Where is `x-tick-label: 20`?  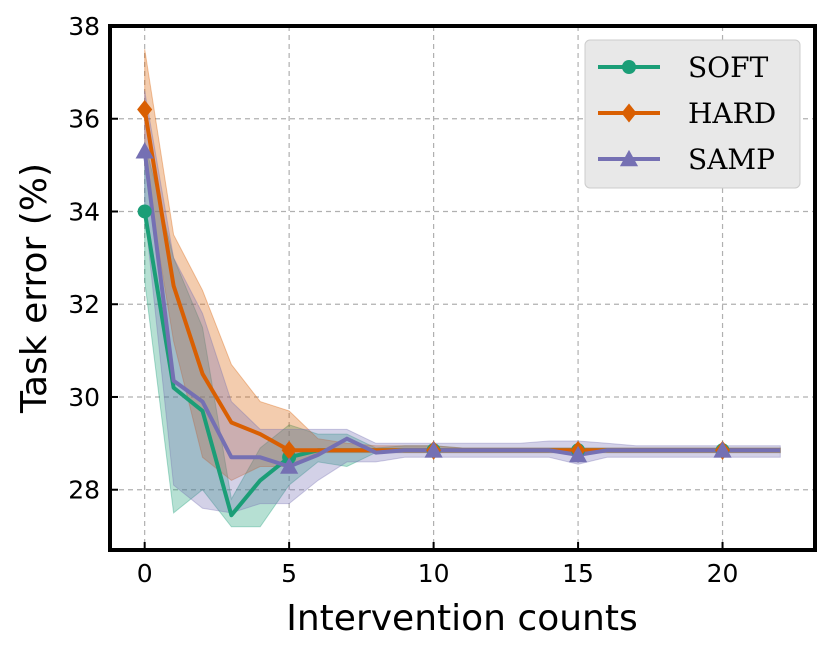
x-tick-label: 20 is located at coordinates (723, 573).